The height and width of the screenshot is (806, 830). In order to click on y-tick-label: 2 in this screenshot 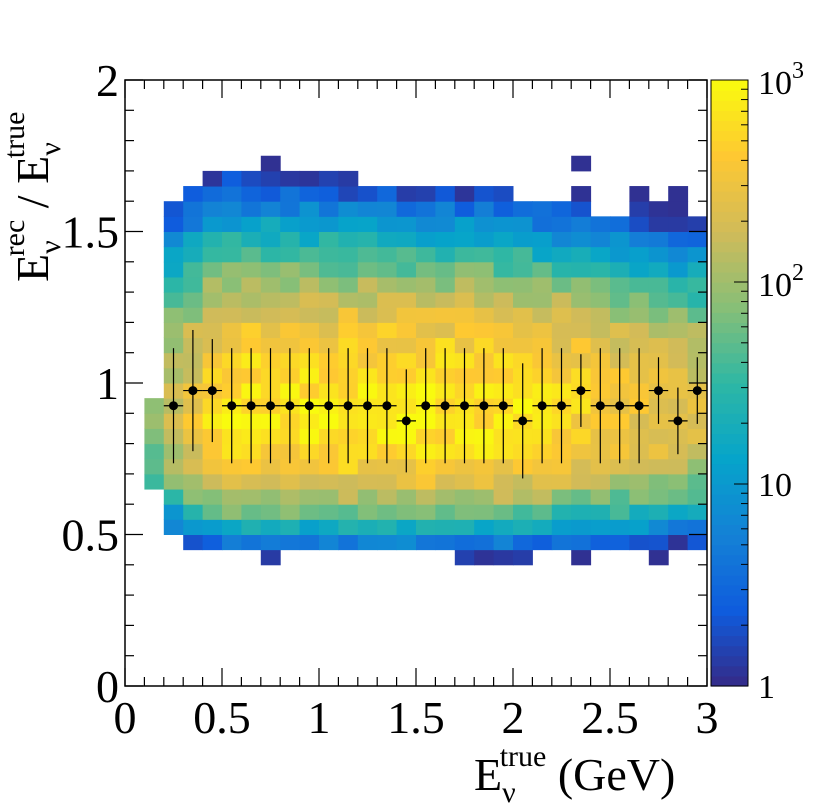, I will do `click(107, 80)`.